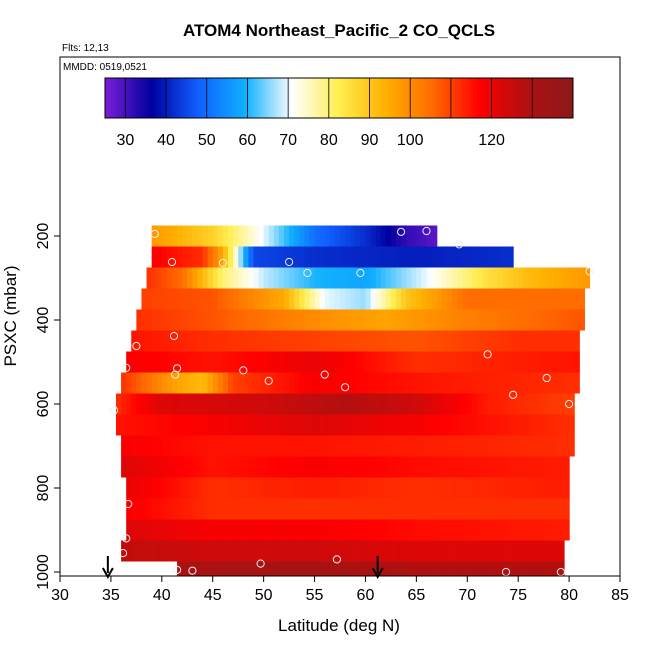 The image size is (650, 650). I want to click on x-axis: 30 35 40 45 50 55 60 65 70 75 80 85, so click(340, 590).